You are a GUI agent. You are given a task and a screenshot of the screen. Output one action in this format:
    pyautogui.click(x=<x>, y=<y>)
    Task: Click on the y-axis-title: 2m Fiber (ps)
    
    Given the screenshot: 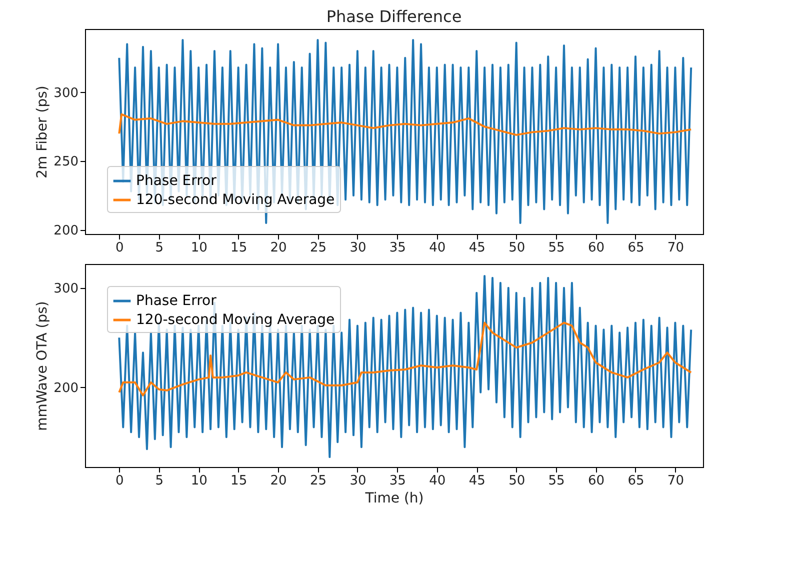 What is the action you would take?
    pyautogui.click(x=42, y=132)
    